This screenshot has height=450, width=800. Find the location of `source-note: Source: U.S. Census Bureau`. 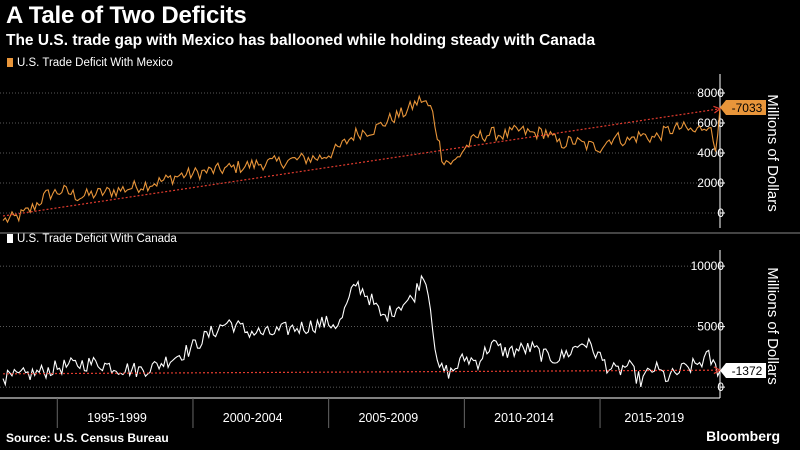

source-note: Source: U.S. Census Bureau is located at coordinates (87, 438).